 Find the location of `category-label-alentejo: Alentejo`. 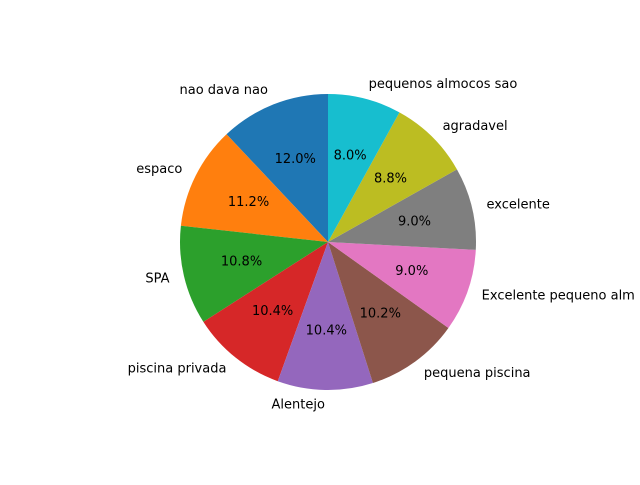

category-label-alentejo: Alentejo is located at coordinates (298, 404).